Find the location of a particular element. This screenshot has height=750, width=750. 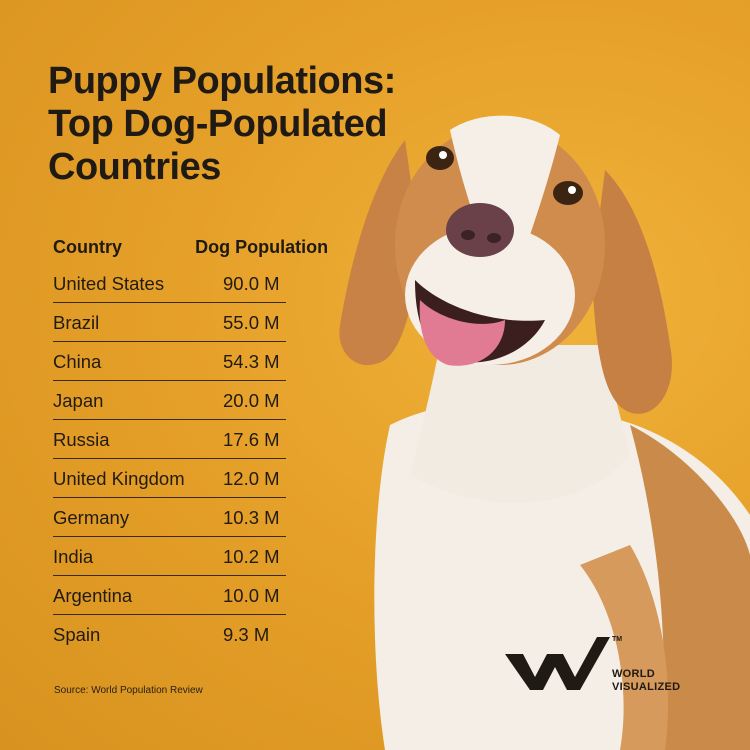

table-header: Country Dog Population is located at coordinates (203, 247).